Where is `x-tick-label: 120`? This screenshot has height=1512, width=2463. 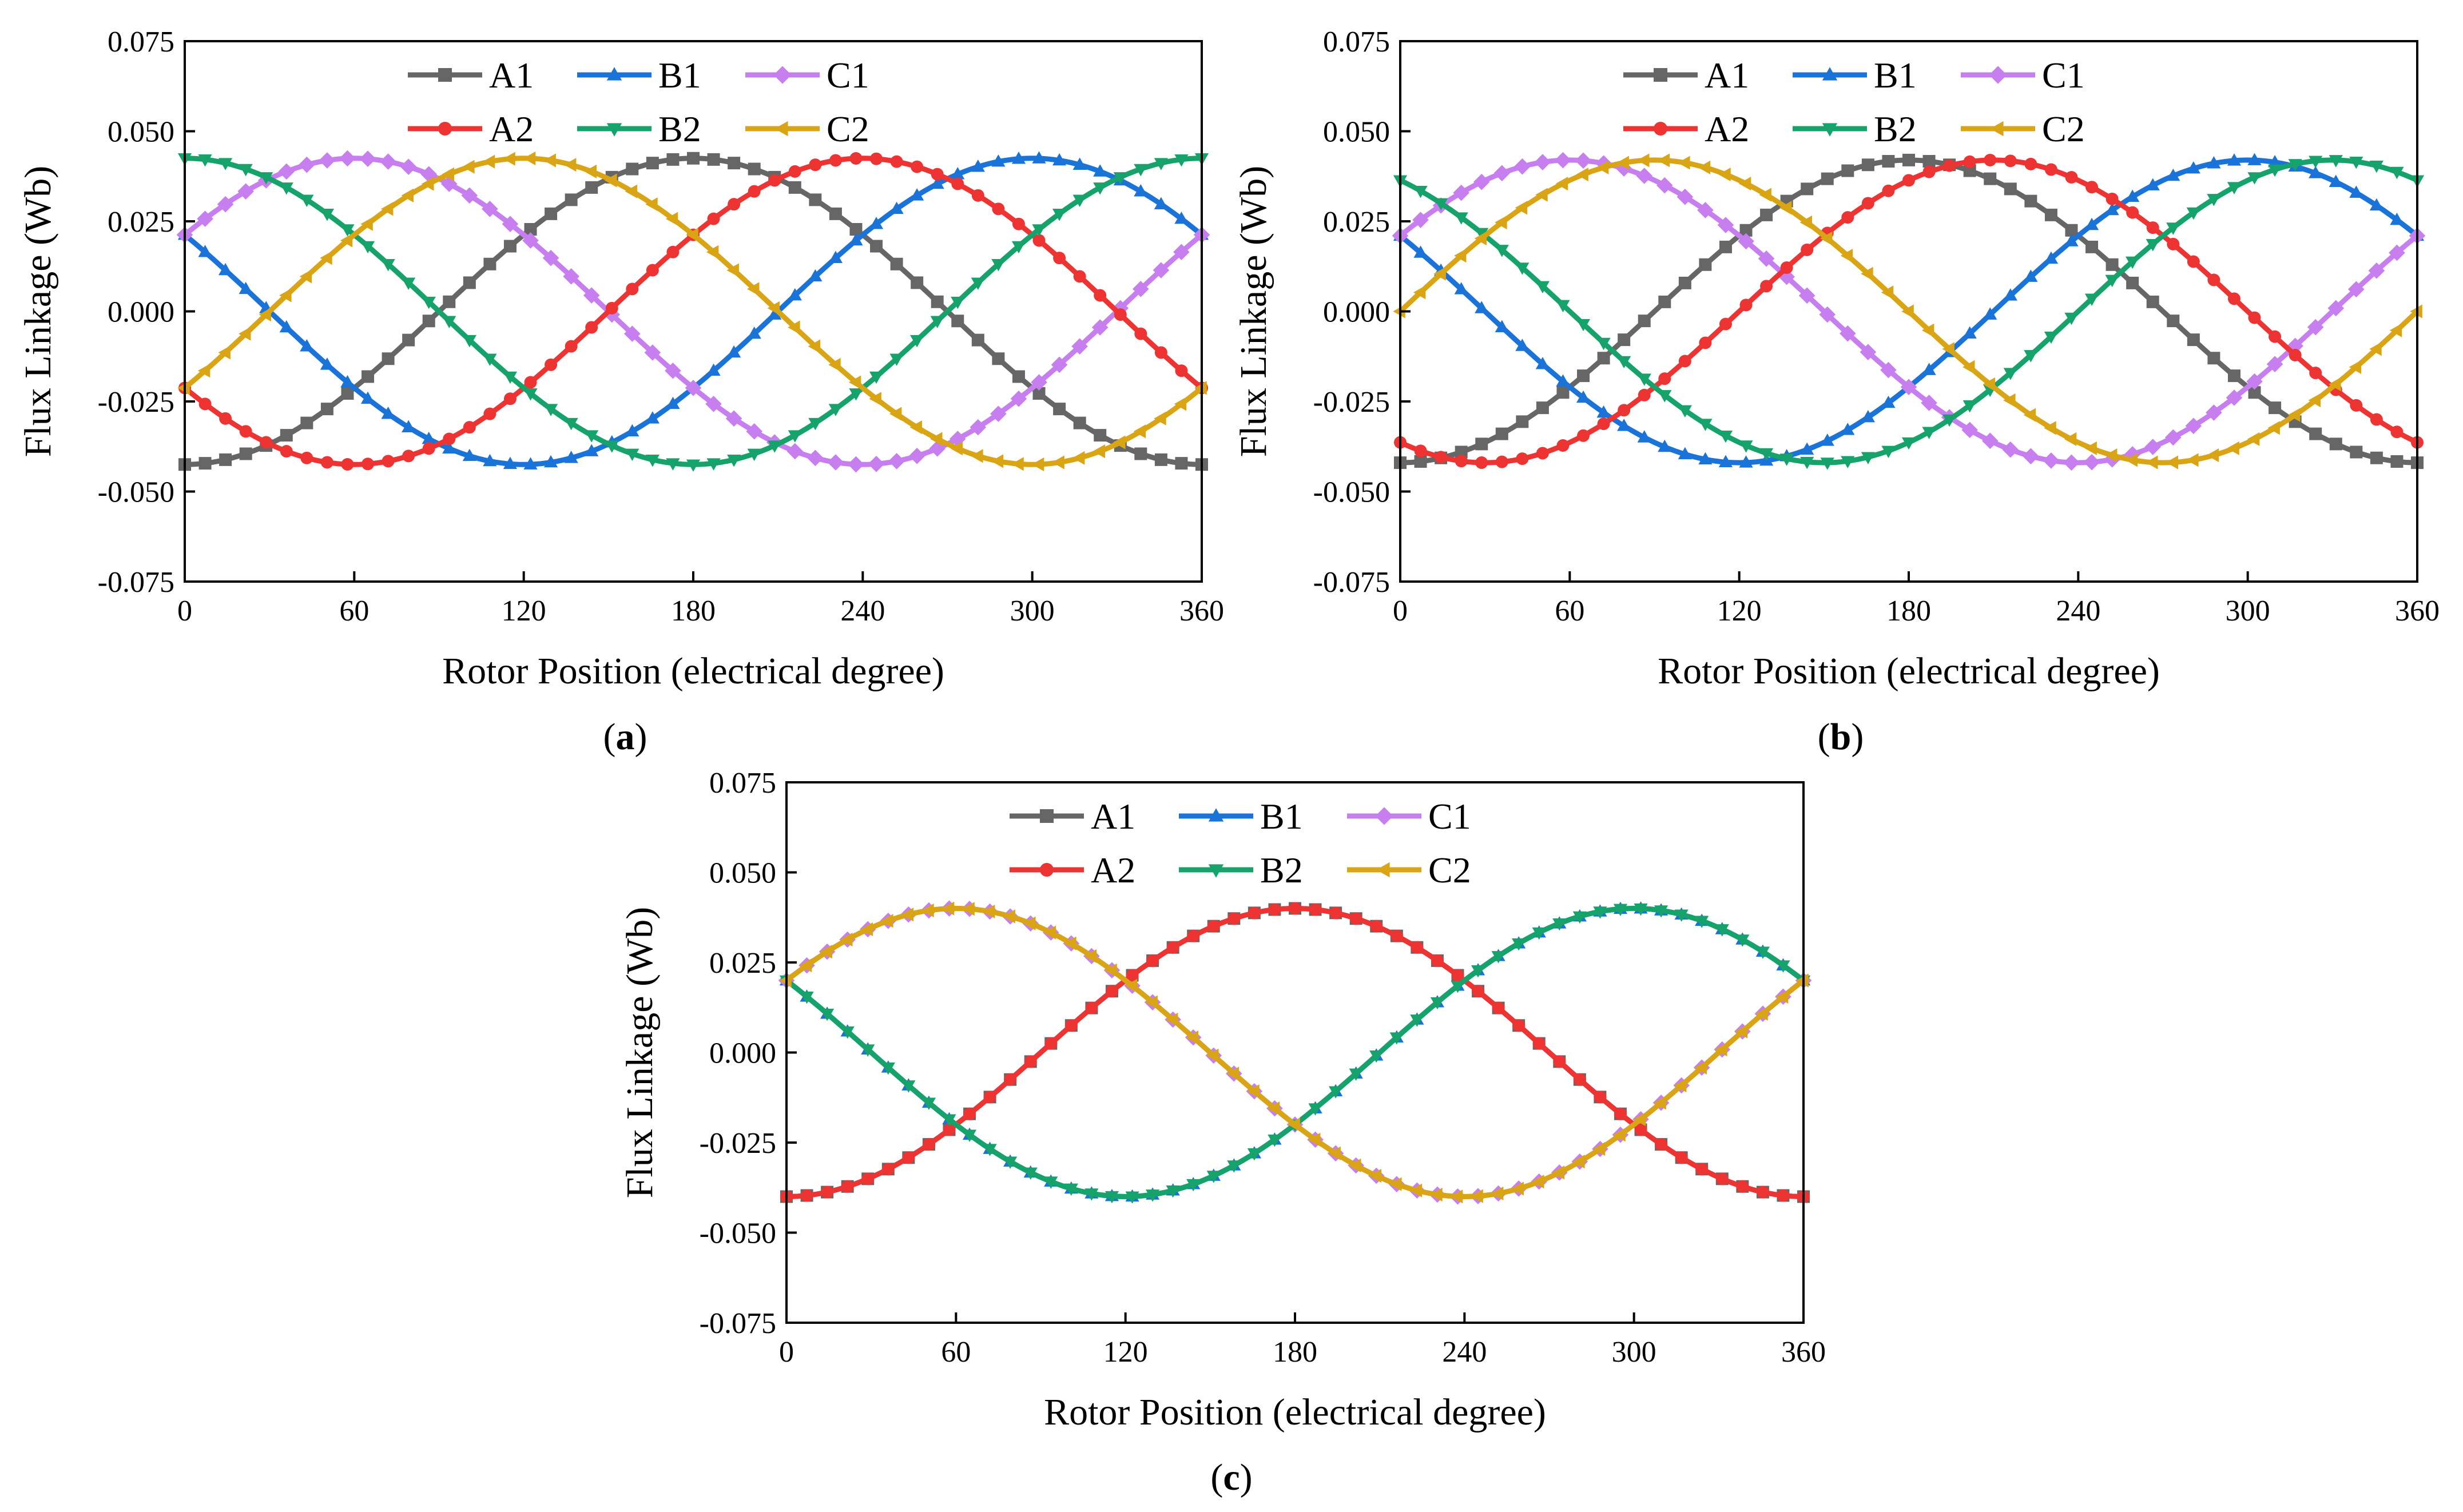 x-tick-label: 120 is located at coordinates (524, 611).